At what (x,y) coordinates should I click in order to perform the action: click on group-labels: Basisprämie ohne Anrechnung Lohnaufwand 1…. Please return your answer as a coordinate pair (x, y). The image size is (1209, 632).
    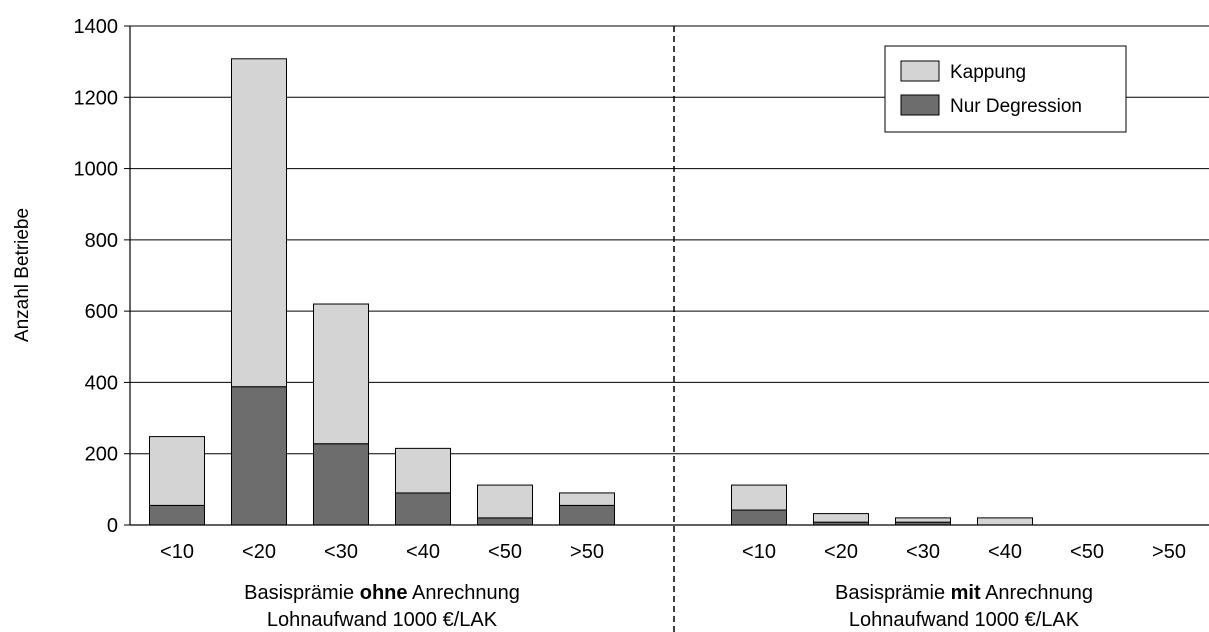
    Looking at the image, I should click on (668, 606).